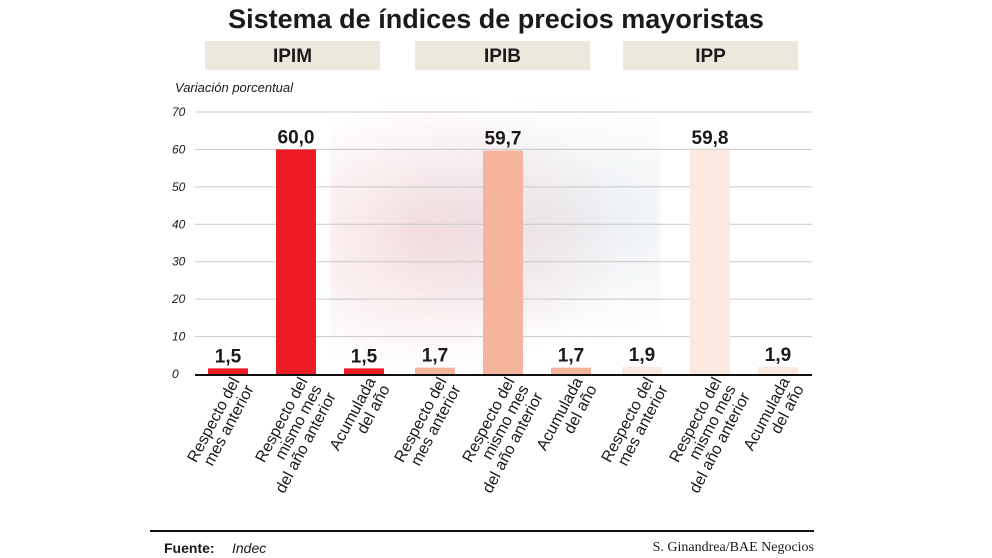 The height and width of the screenshot is (558, 992). I want to click on footer-rule, so click(482, 531).